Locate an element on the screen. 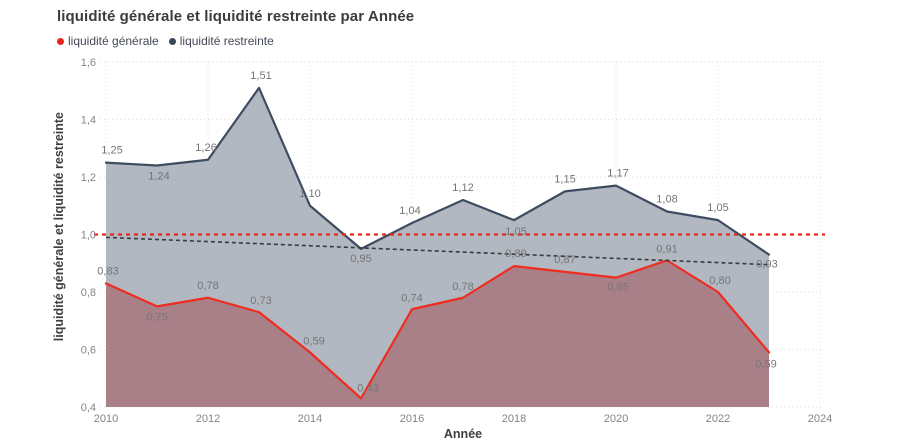 Image resolution: width=900 pixels, height=448 pixels. svg-text: 0,43 is located at coordinates (367, 388).